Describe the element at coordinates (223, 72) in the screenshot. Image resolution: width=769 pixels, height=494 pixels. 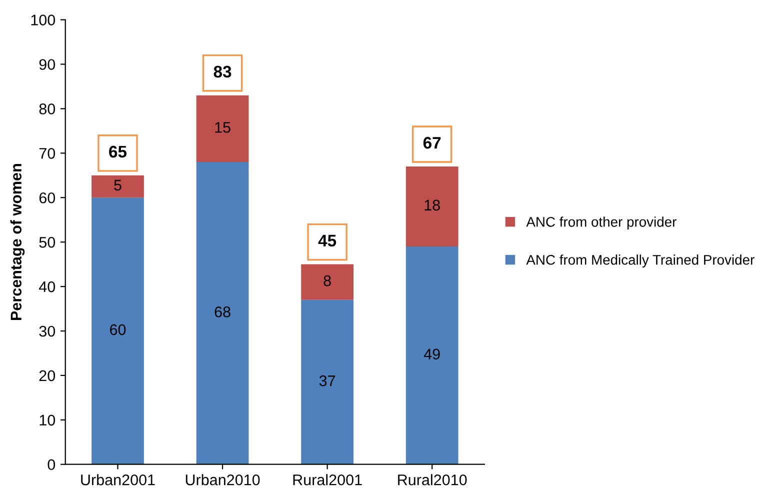
I see `total-label: 83` at that location.